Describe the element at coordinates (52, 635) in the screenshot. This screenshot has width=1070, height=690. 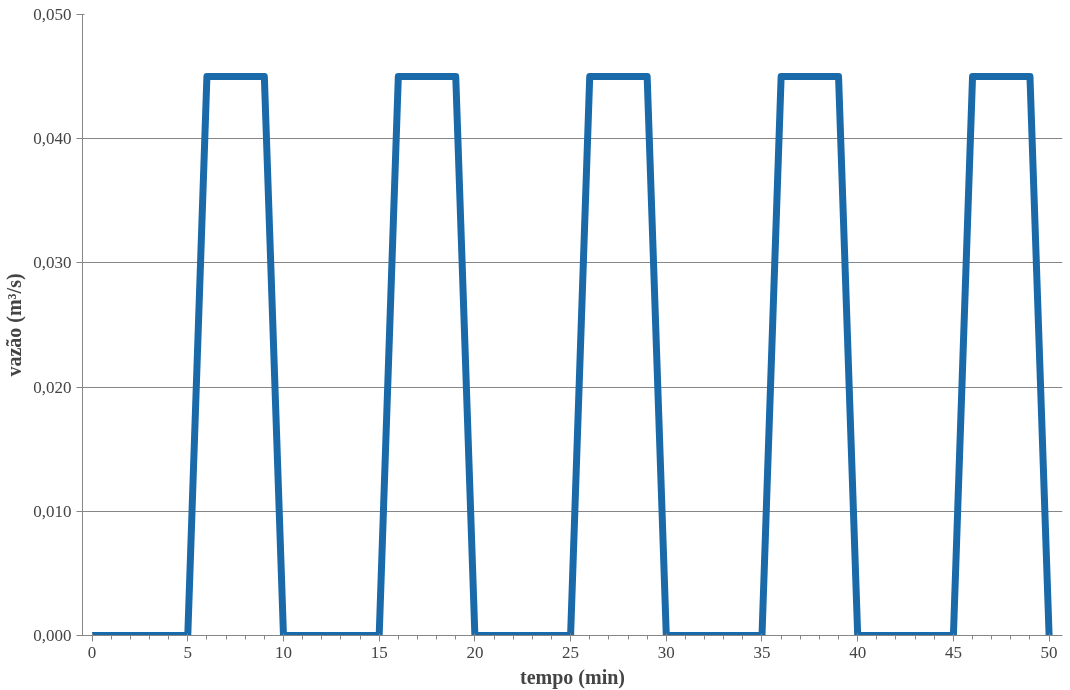
I see `y-tick-label: 0,000` at that location.